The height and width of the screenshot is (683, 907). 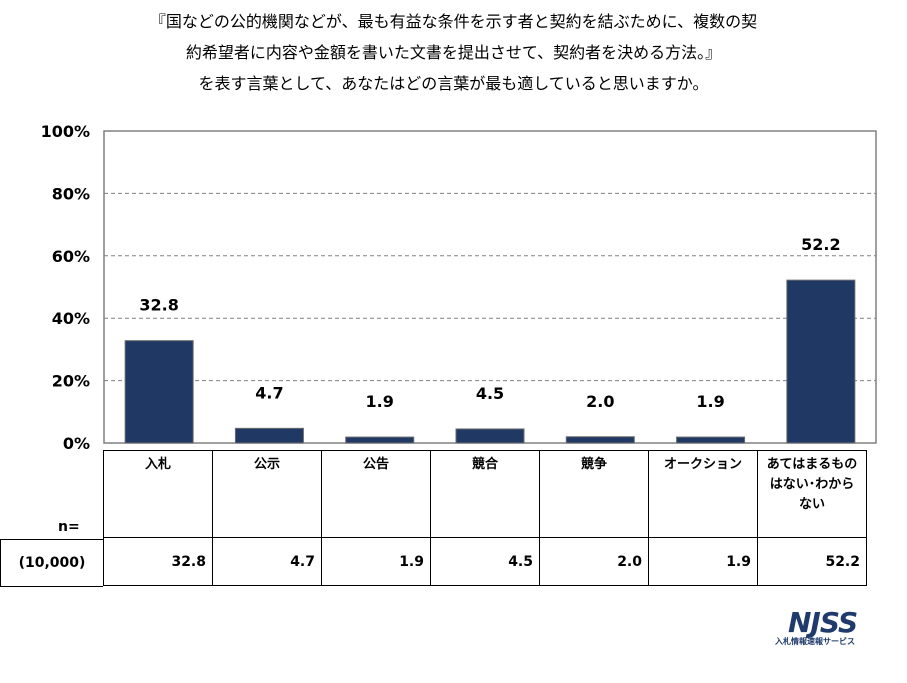 What do you see at coordinates (51, 563) in the screenshot?
I see `n-total: (10,000)` at bounding box center [51, 563].